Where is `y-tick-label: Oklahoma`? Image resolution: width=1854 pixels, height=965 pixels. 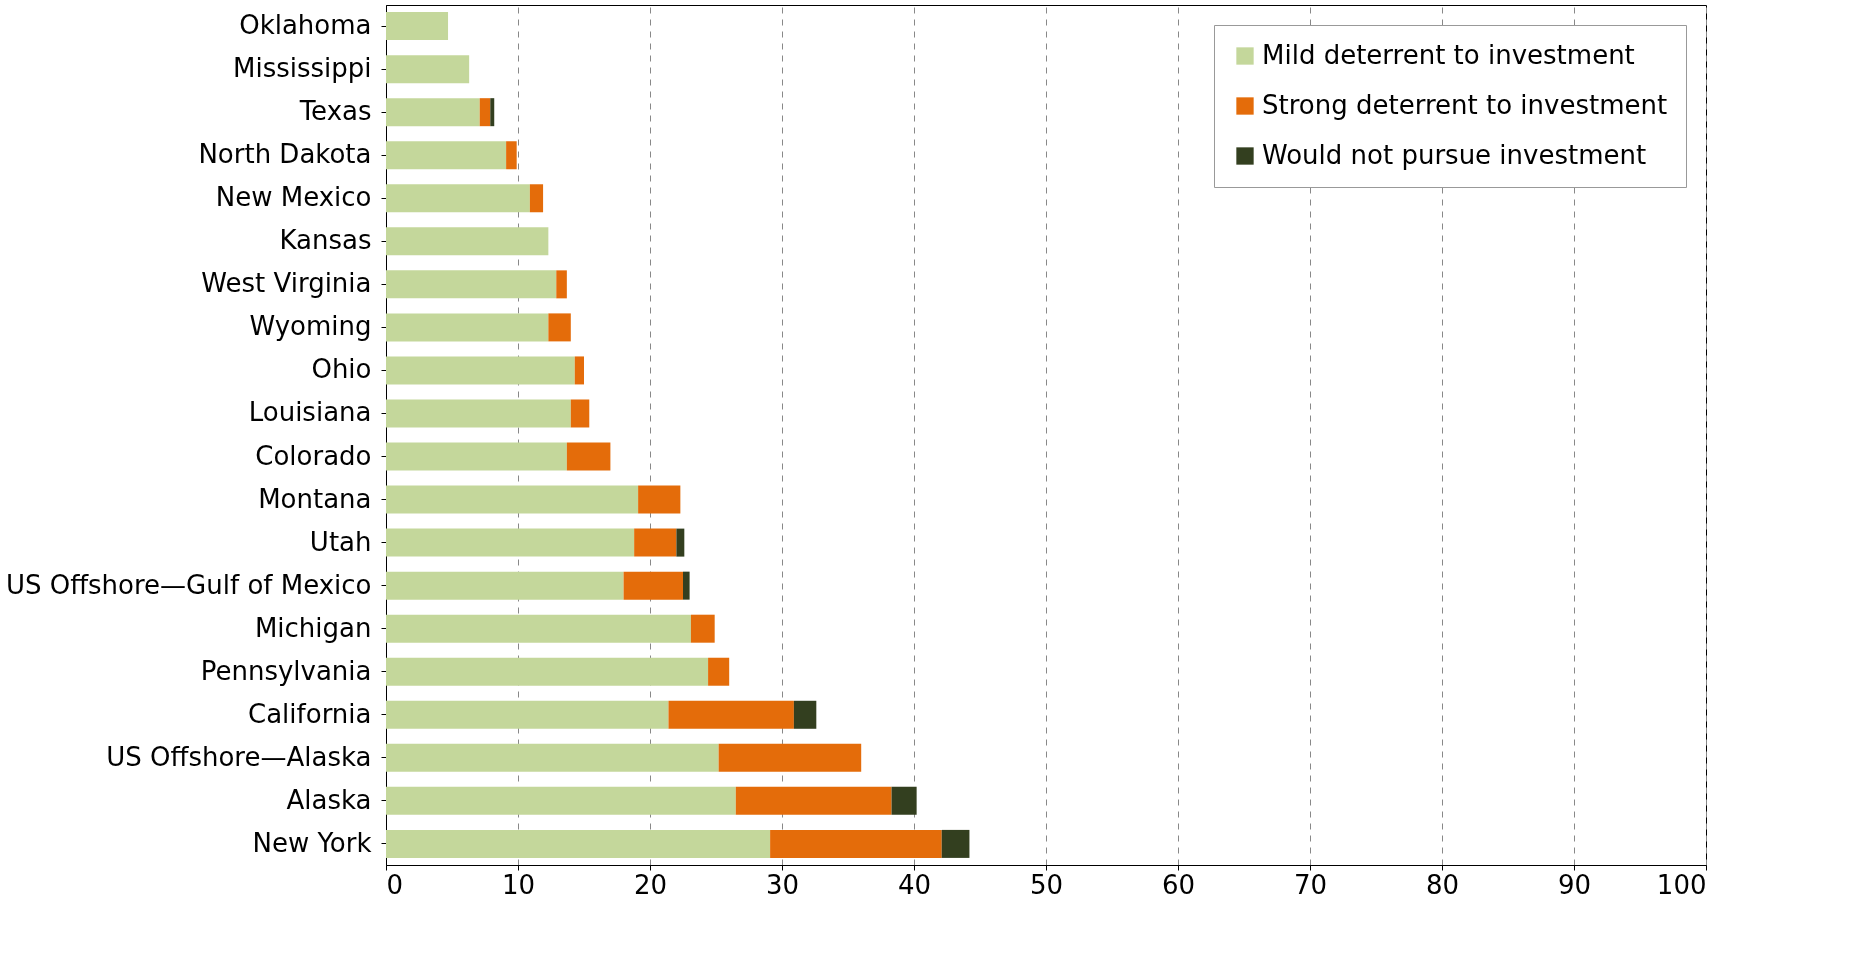 y-tick-label: Oklahoma is located at coordinates (305, 25).